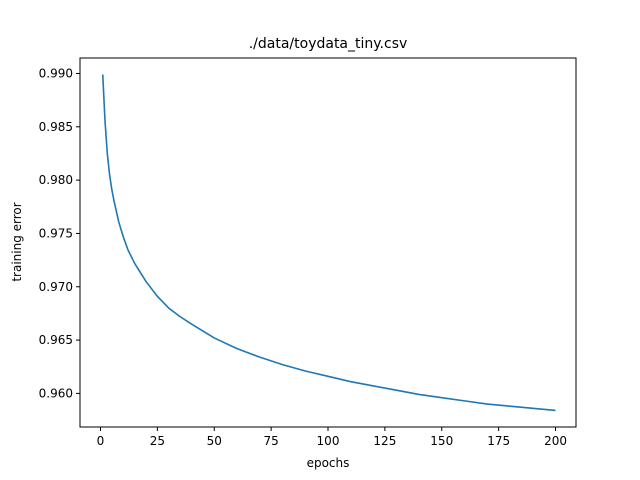  I want to click on y-tick-label: 0.960, so click(56, 393).